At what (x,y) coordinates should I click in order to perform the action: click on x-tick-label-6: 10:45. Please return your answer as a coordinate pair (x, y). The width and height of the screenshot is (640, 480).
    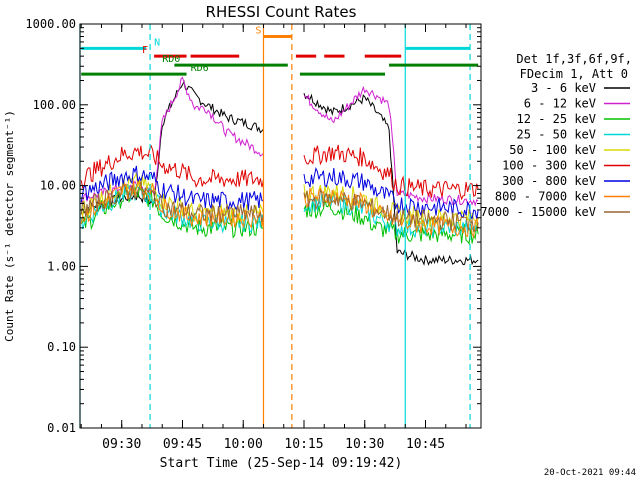
    Looking at the image, I should click on (425, 444).